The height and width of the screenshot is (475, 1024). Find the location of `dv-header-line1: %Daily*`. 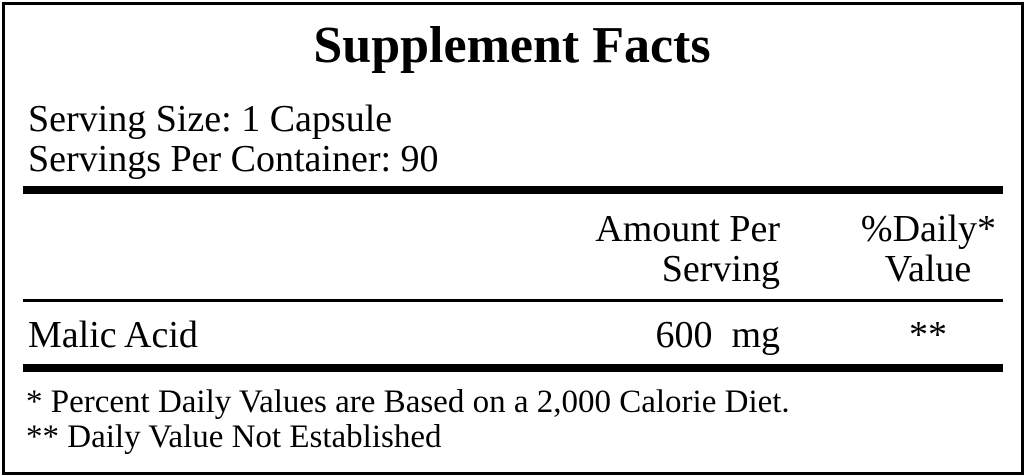

dv-header-line1: %Daily* is located at coordinates (928, 229).